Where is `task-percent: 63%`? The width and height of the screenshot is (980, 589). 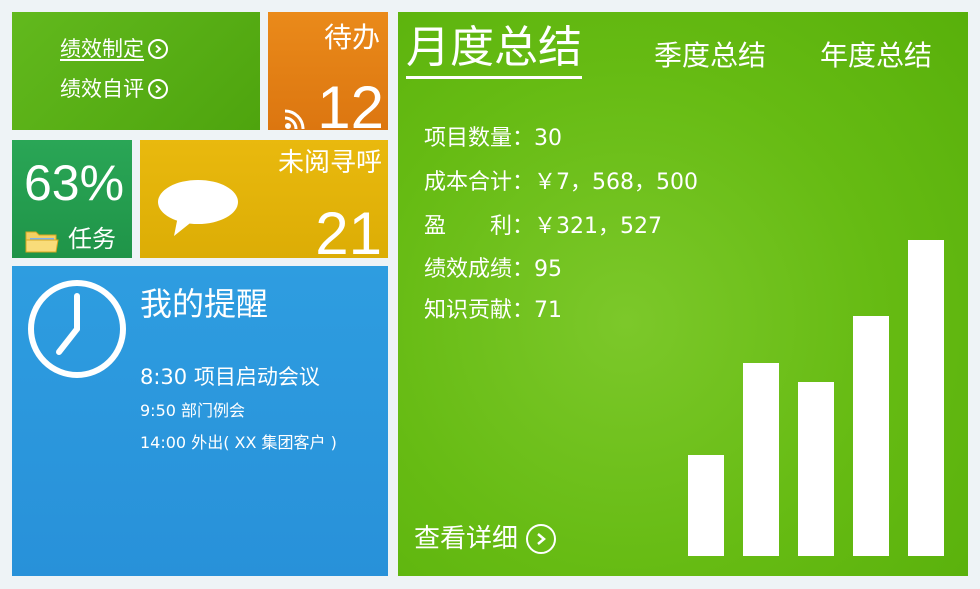 task-percent: 63% is located at coordinates (74, 183).